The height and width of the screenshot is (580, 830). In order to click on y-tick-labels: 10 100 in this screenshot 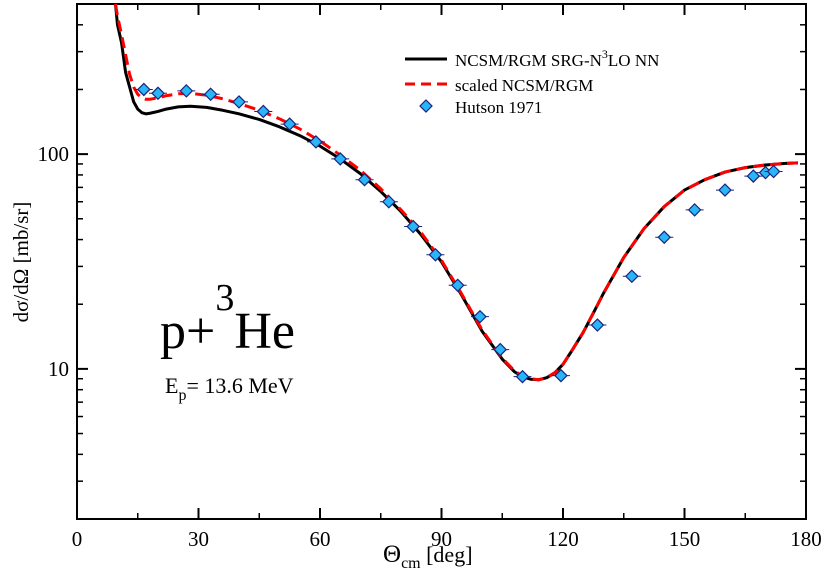, I will do `click(54, 261)`.